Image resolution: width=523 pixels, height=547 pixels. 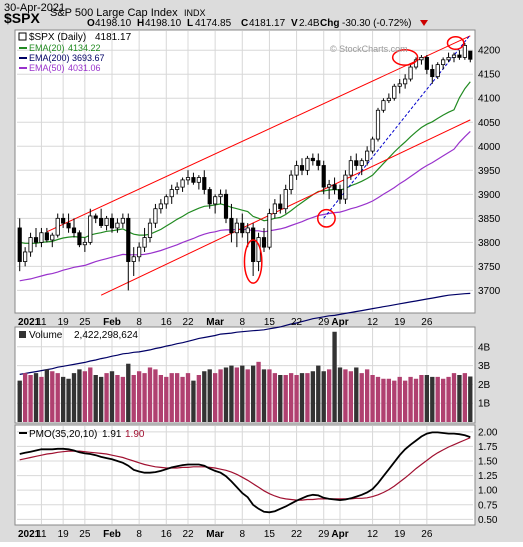 I want to click on price-tick-label: 4000, so click(x=489, y=147).